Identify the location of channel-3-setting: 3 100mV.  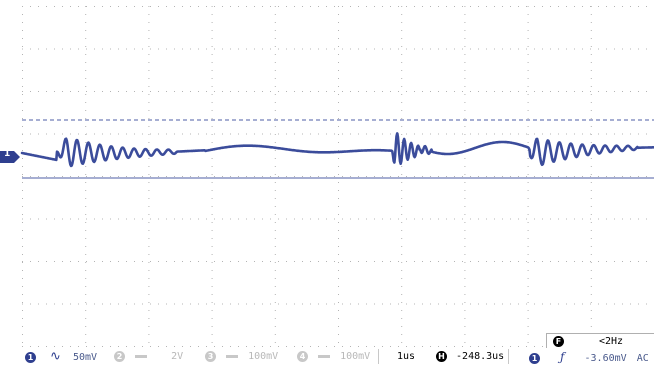
(241, 357).